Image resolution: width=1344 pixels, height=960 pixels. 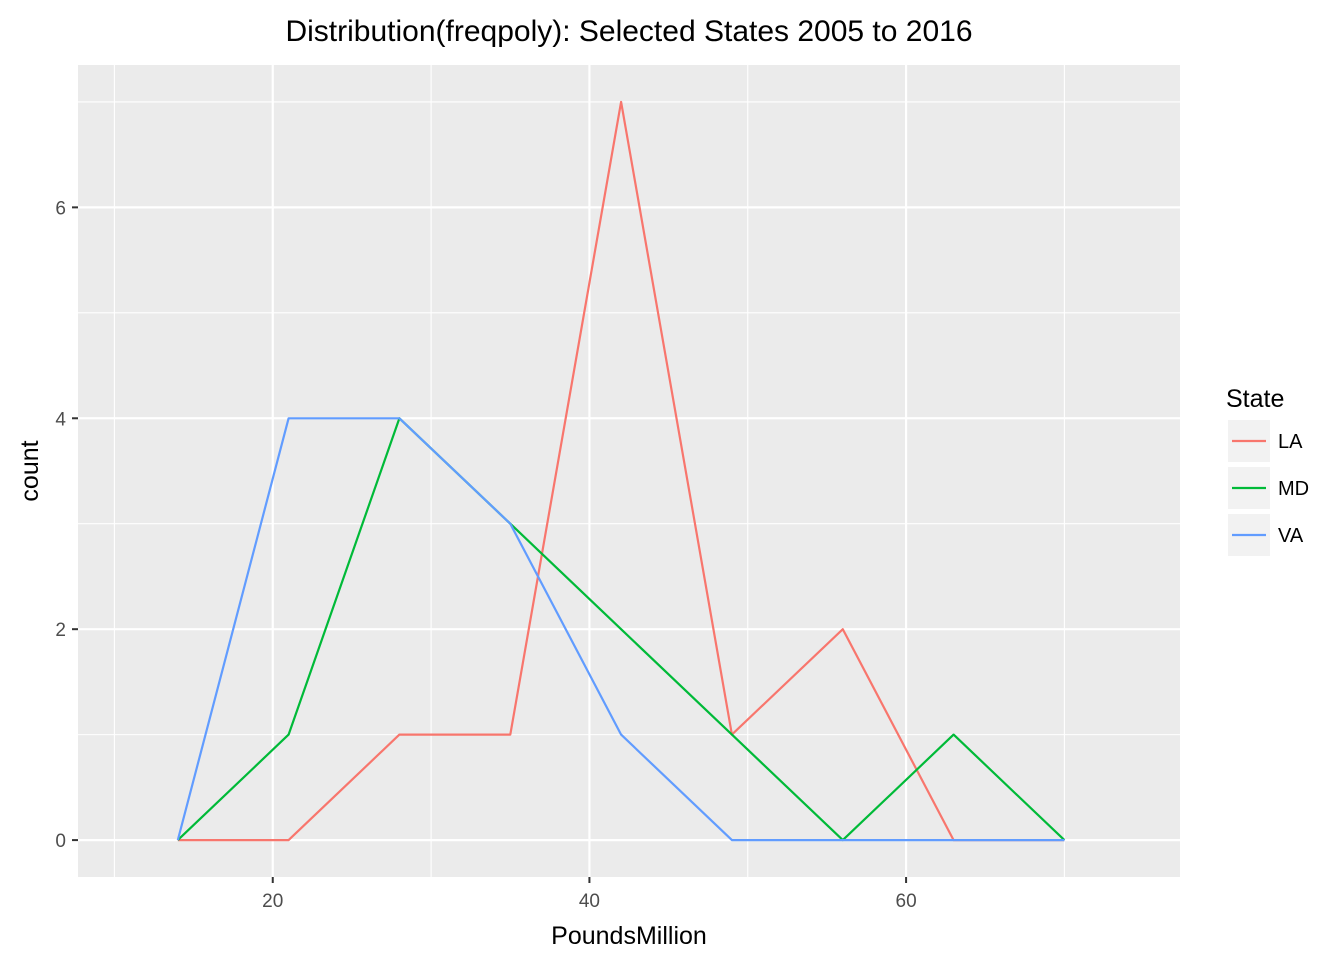 I want to click on y-tick-label: 4, so click(x=60, y=419).